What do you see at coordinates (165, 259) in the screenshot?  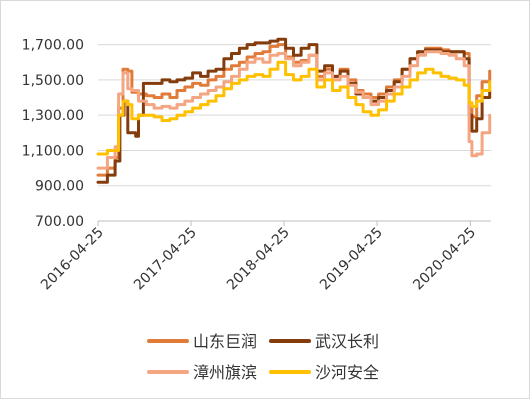 I see `x-tick-label: 2017-04-25` at bounding box center [165, 259].